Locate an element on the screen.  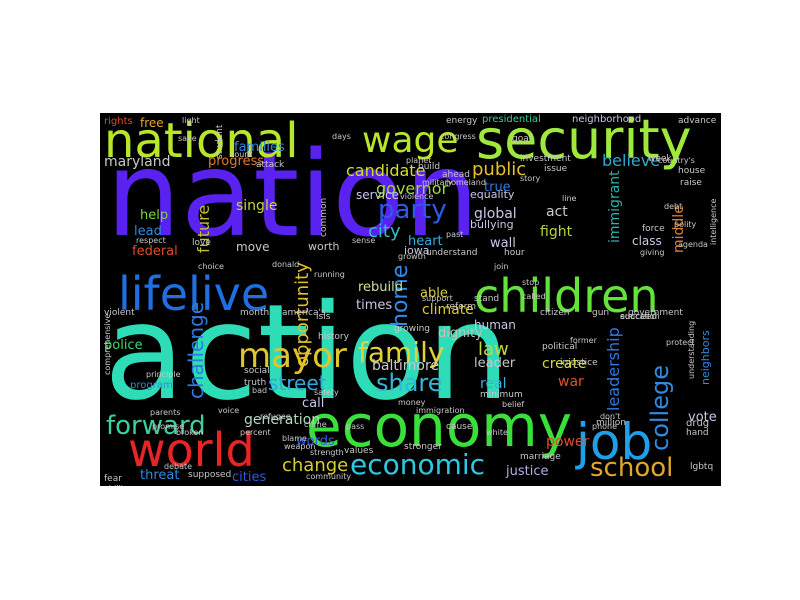
word: line is located at coordinates (569, 198).